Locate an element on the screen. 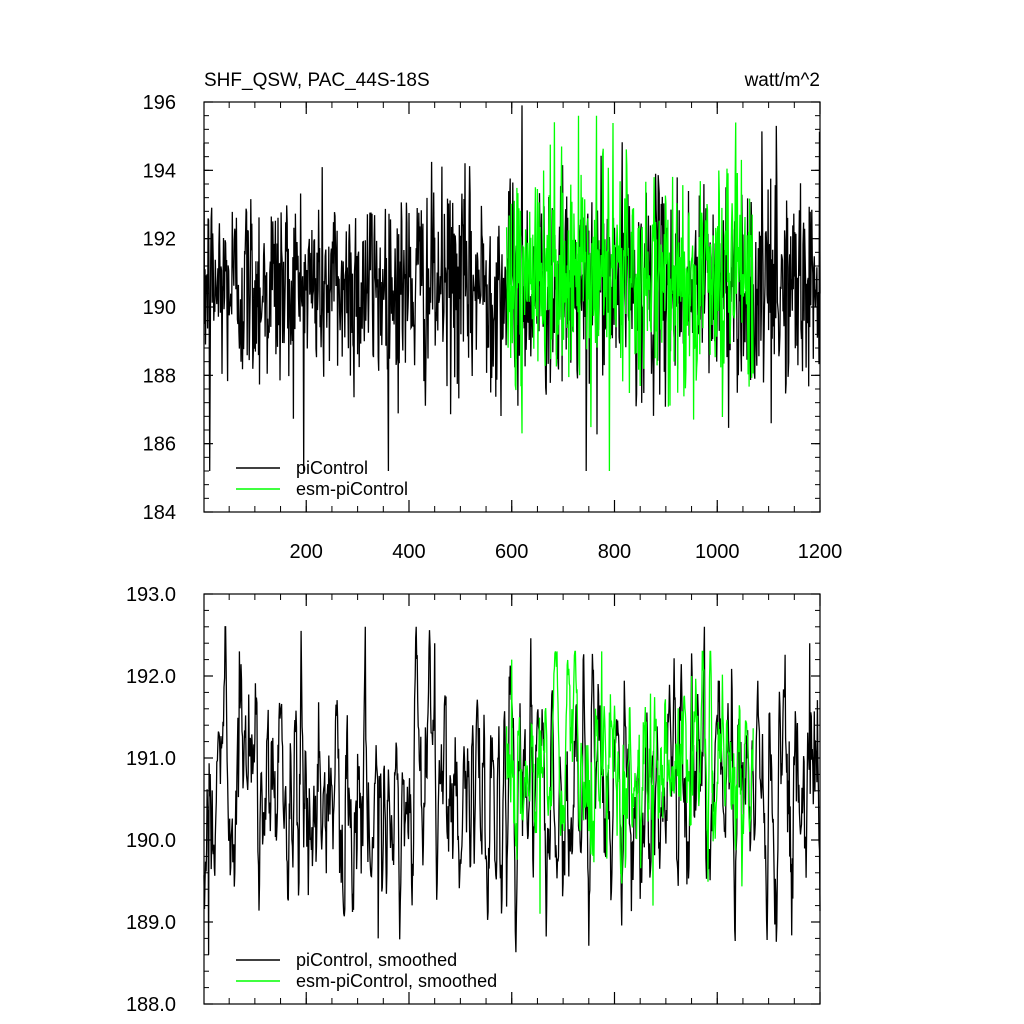 This screenshot has width=1024, height=1024. top-legend-label-1: piControl is located at coordinates (332, 468).